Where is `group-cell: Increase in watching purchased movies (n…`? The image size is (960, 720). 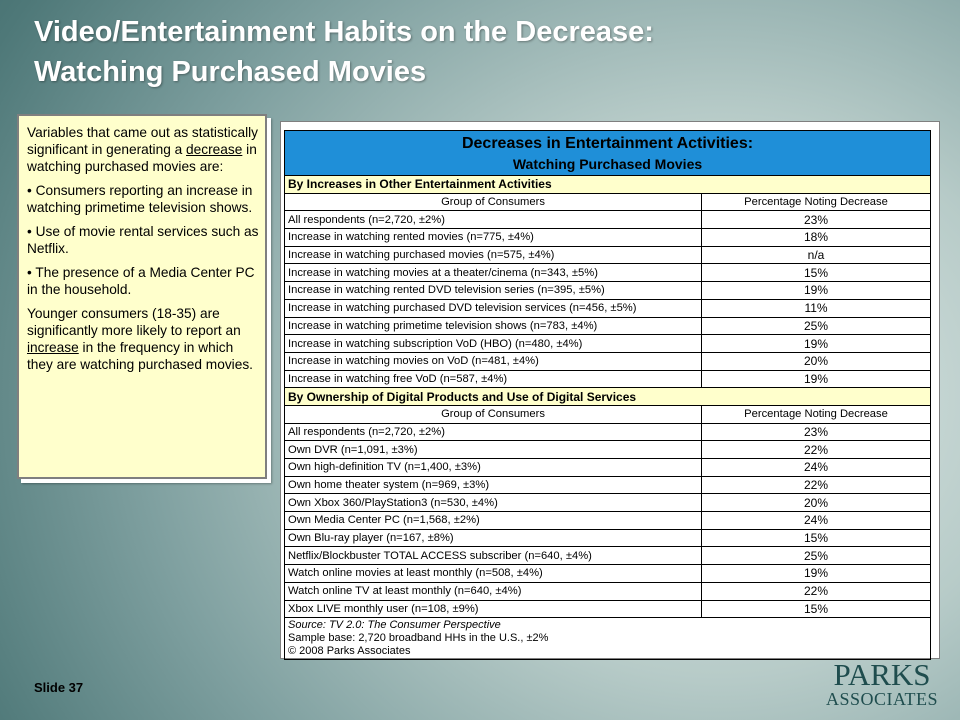 group-cell: Increase in watching purchased movies (n… is located at coordinates (493, 255).